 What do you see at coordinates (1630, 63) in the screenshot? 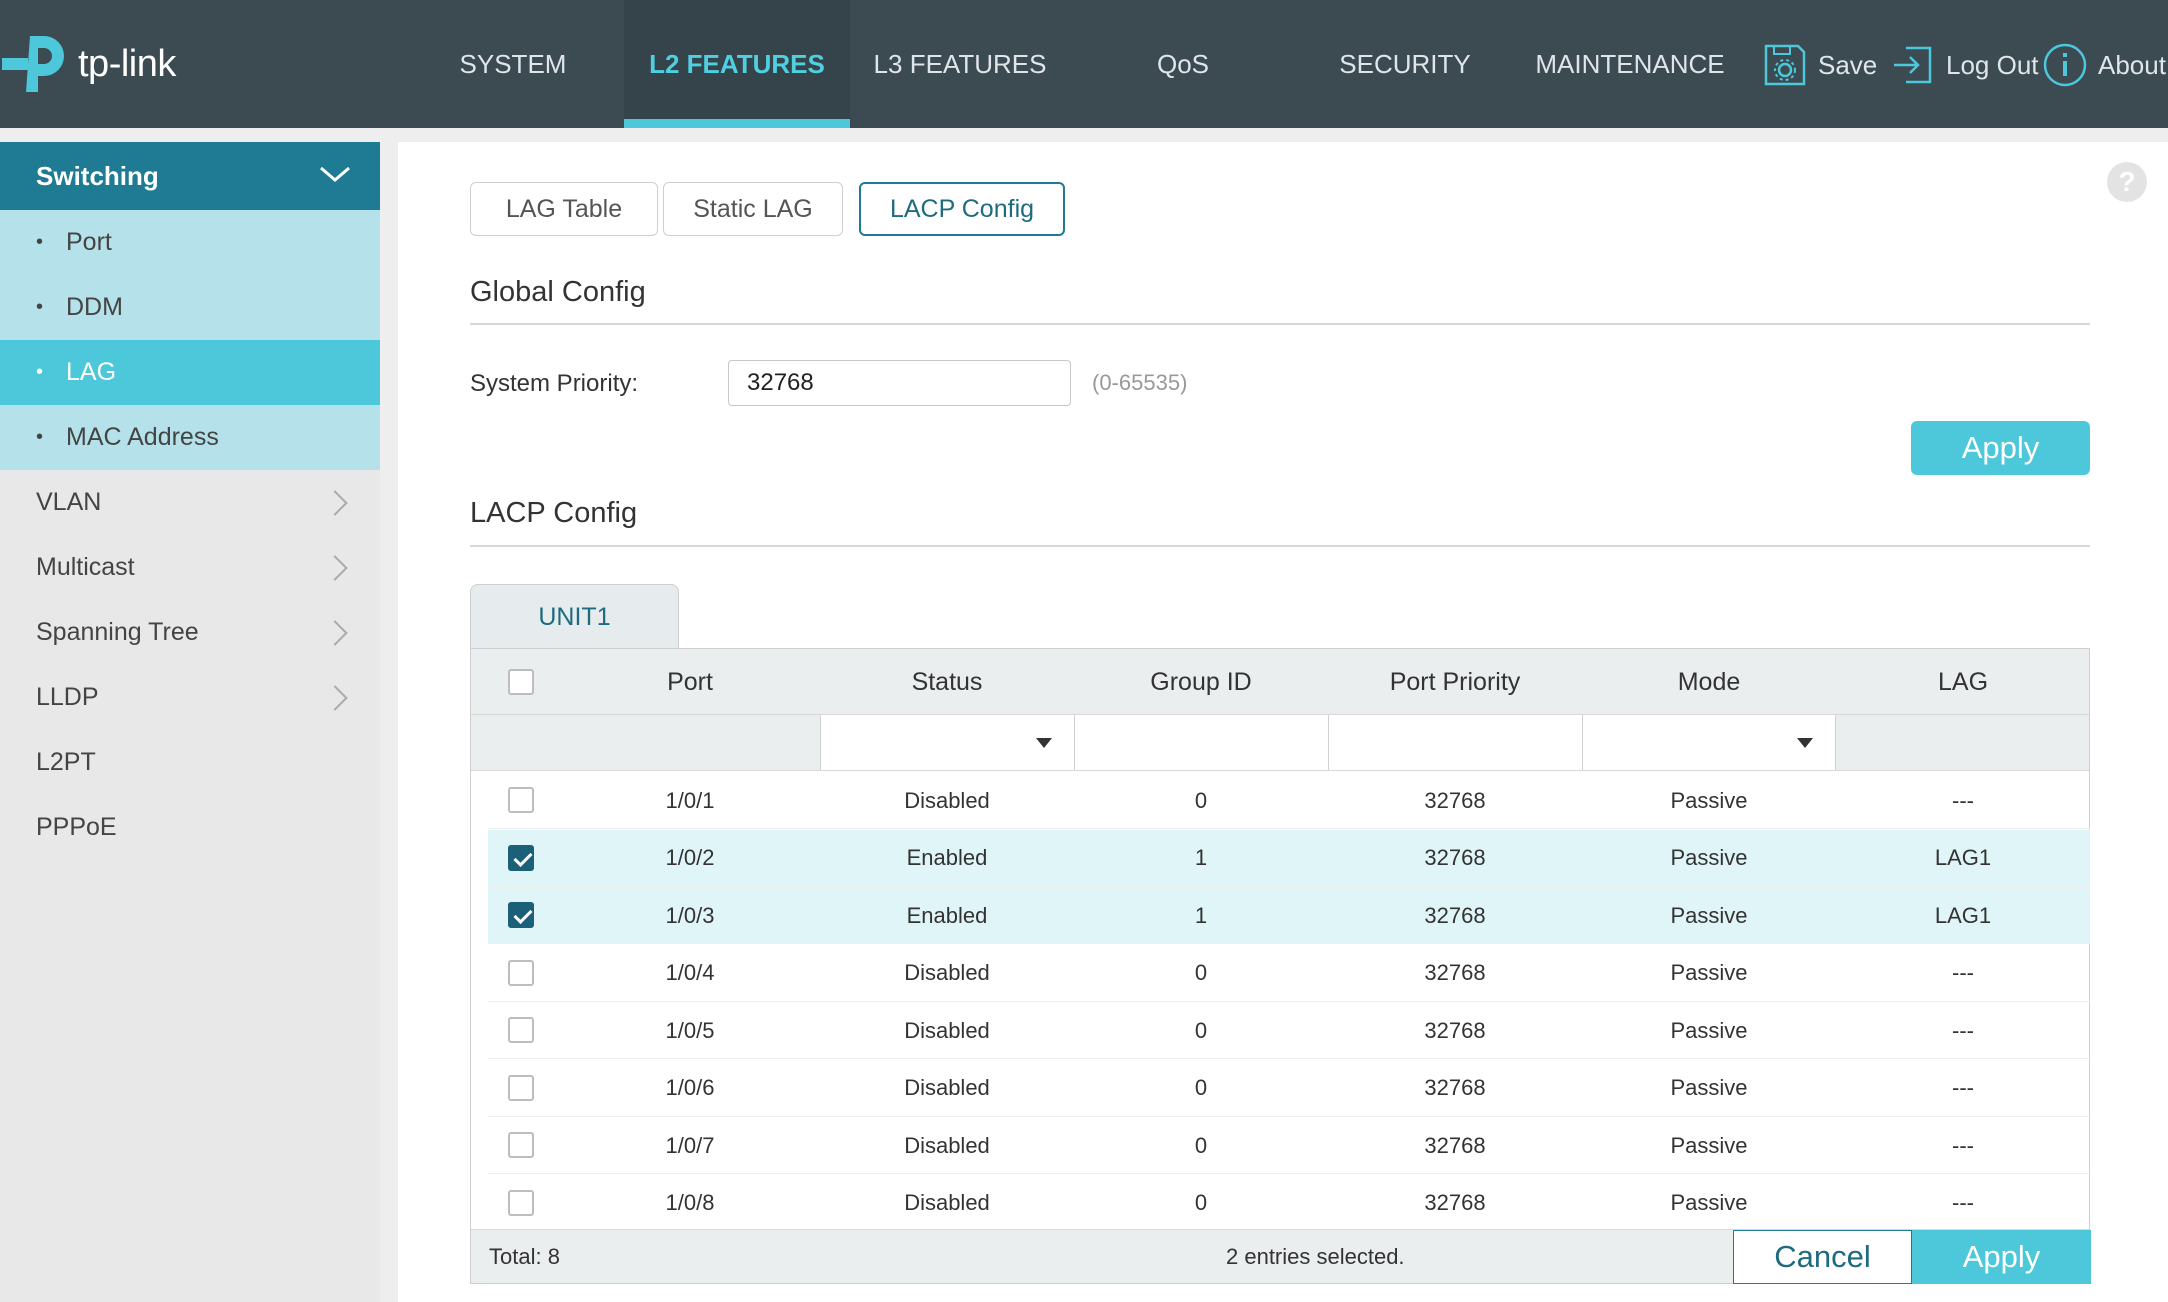
I see `nav-maintenance: MAINTENANCE` at bounding box center [1630, 63].